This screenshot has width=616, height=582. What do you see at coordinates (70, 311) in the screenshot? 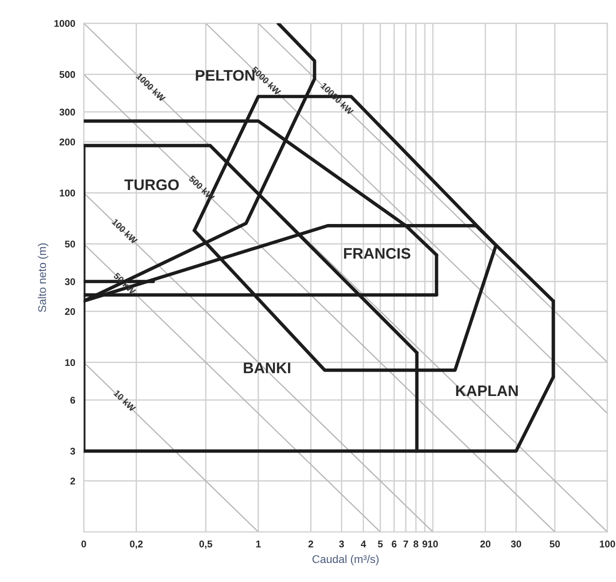
I see `y-tick-label: 20` at bounding box center [70, 311].